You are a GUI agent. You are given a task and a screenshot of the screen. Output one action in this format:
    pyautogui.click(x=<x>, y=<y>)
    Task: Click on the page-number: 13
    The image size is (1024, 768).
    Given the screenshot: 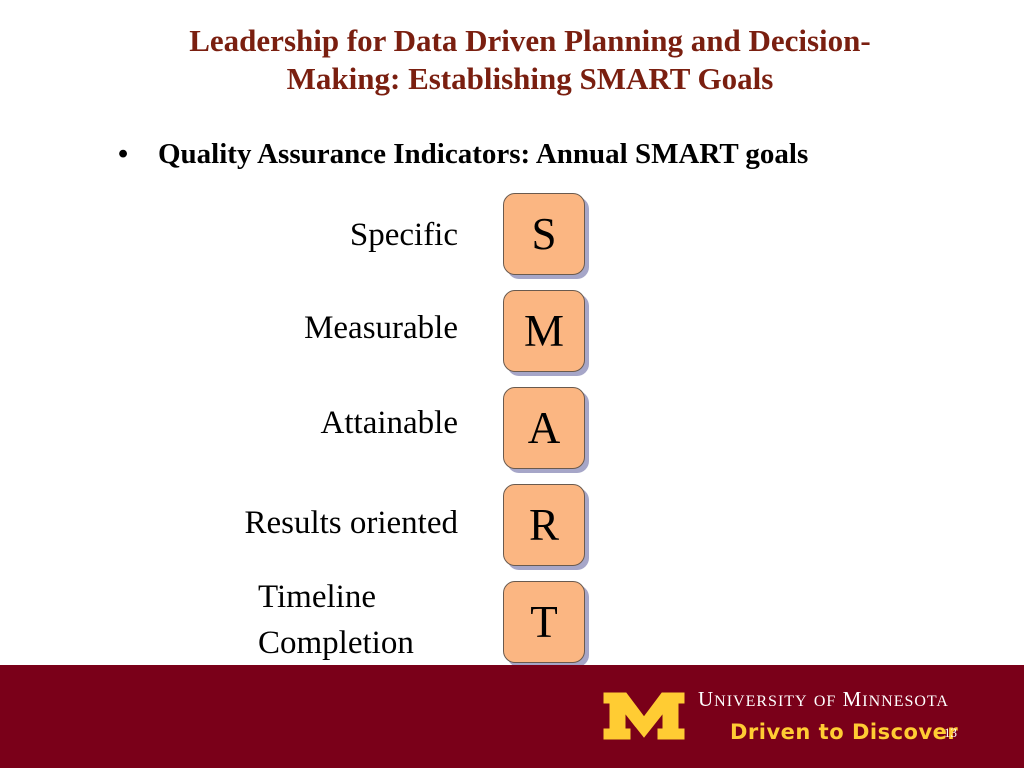 What is the action you would take?
    pyautogui.click(x=950, y=732)
    